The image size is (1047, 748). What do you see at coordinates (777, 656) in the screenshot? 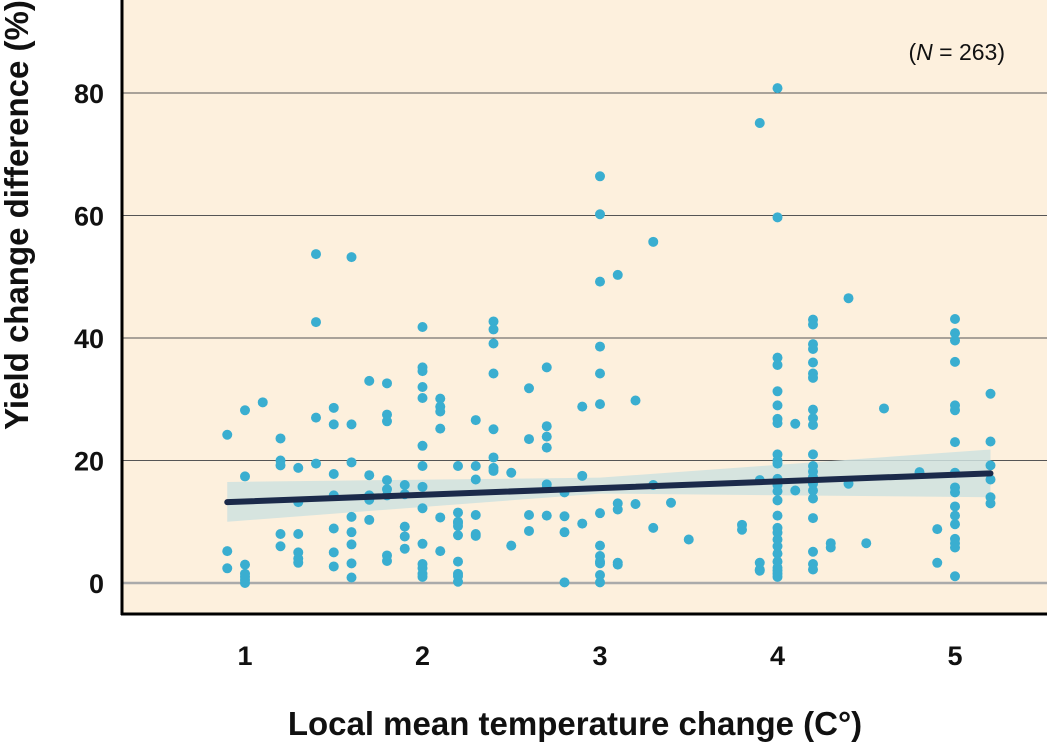
I see `x-tick-label: 4` at bounding box center [777, 656].